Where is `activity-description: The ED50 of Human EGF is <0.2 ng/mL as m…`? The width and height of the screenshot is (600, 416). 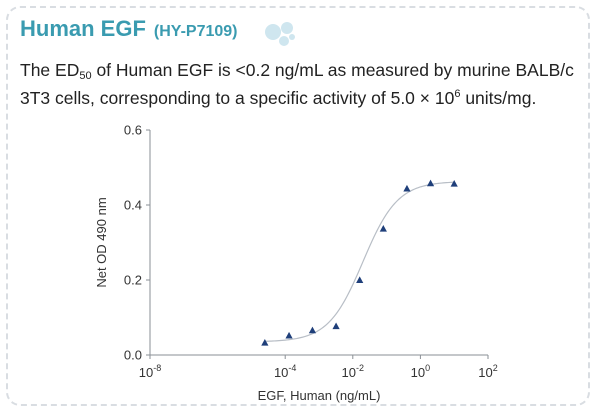 activity-description: The ED50 of Human EGF is <0.2 ng/mL as m… is located at coordinates (305, 84).